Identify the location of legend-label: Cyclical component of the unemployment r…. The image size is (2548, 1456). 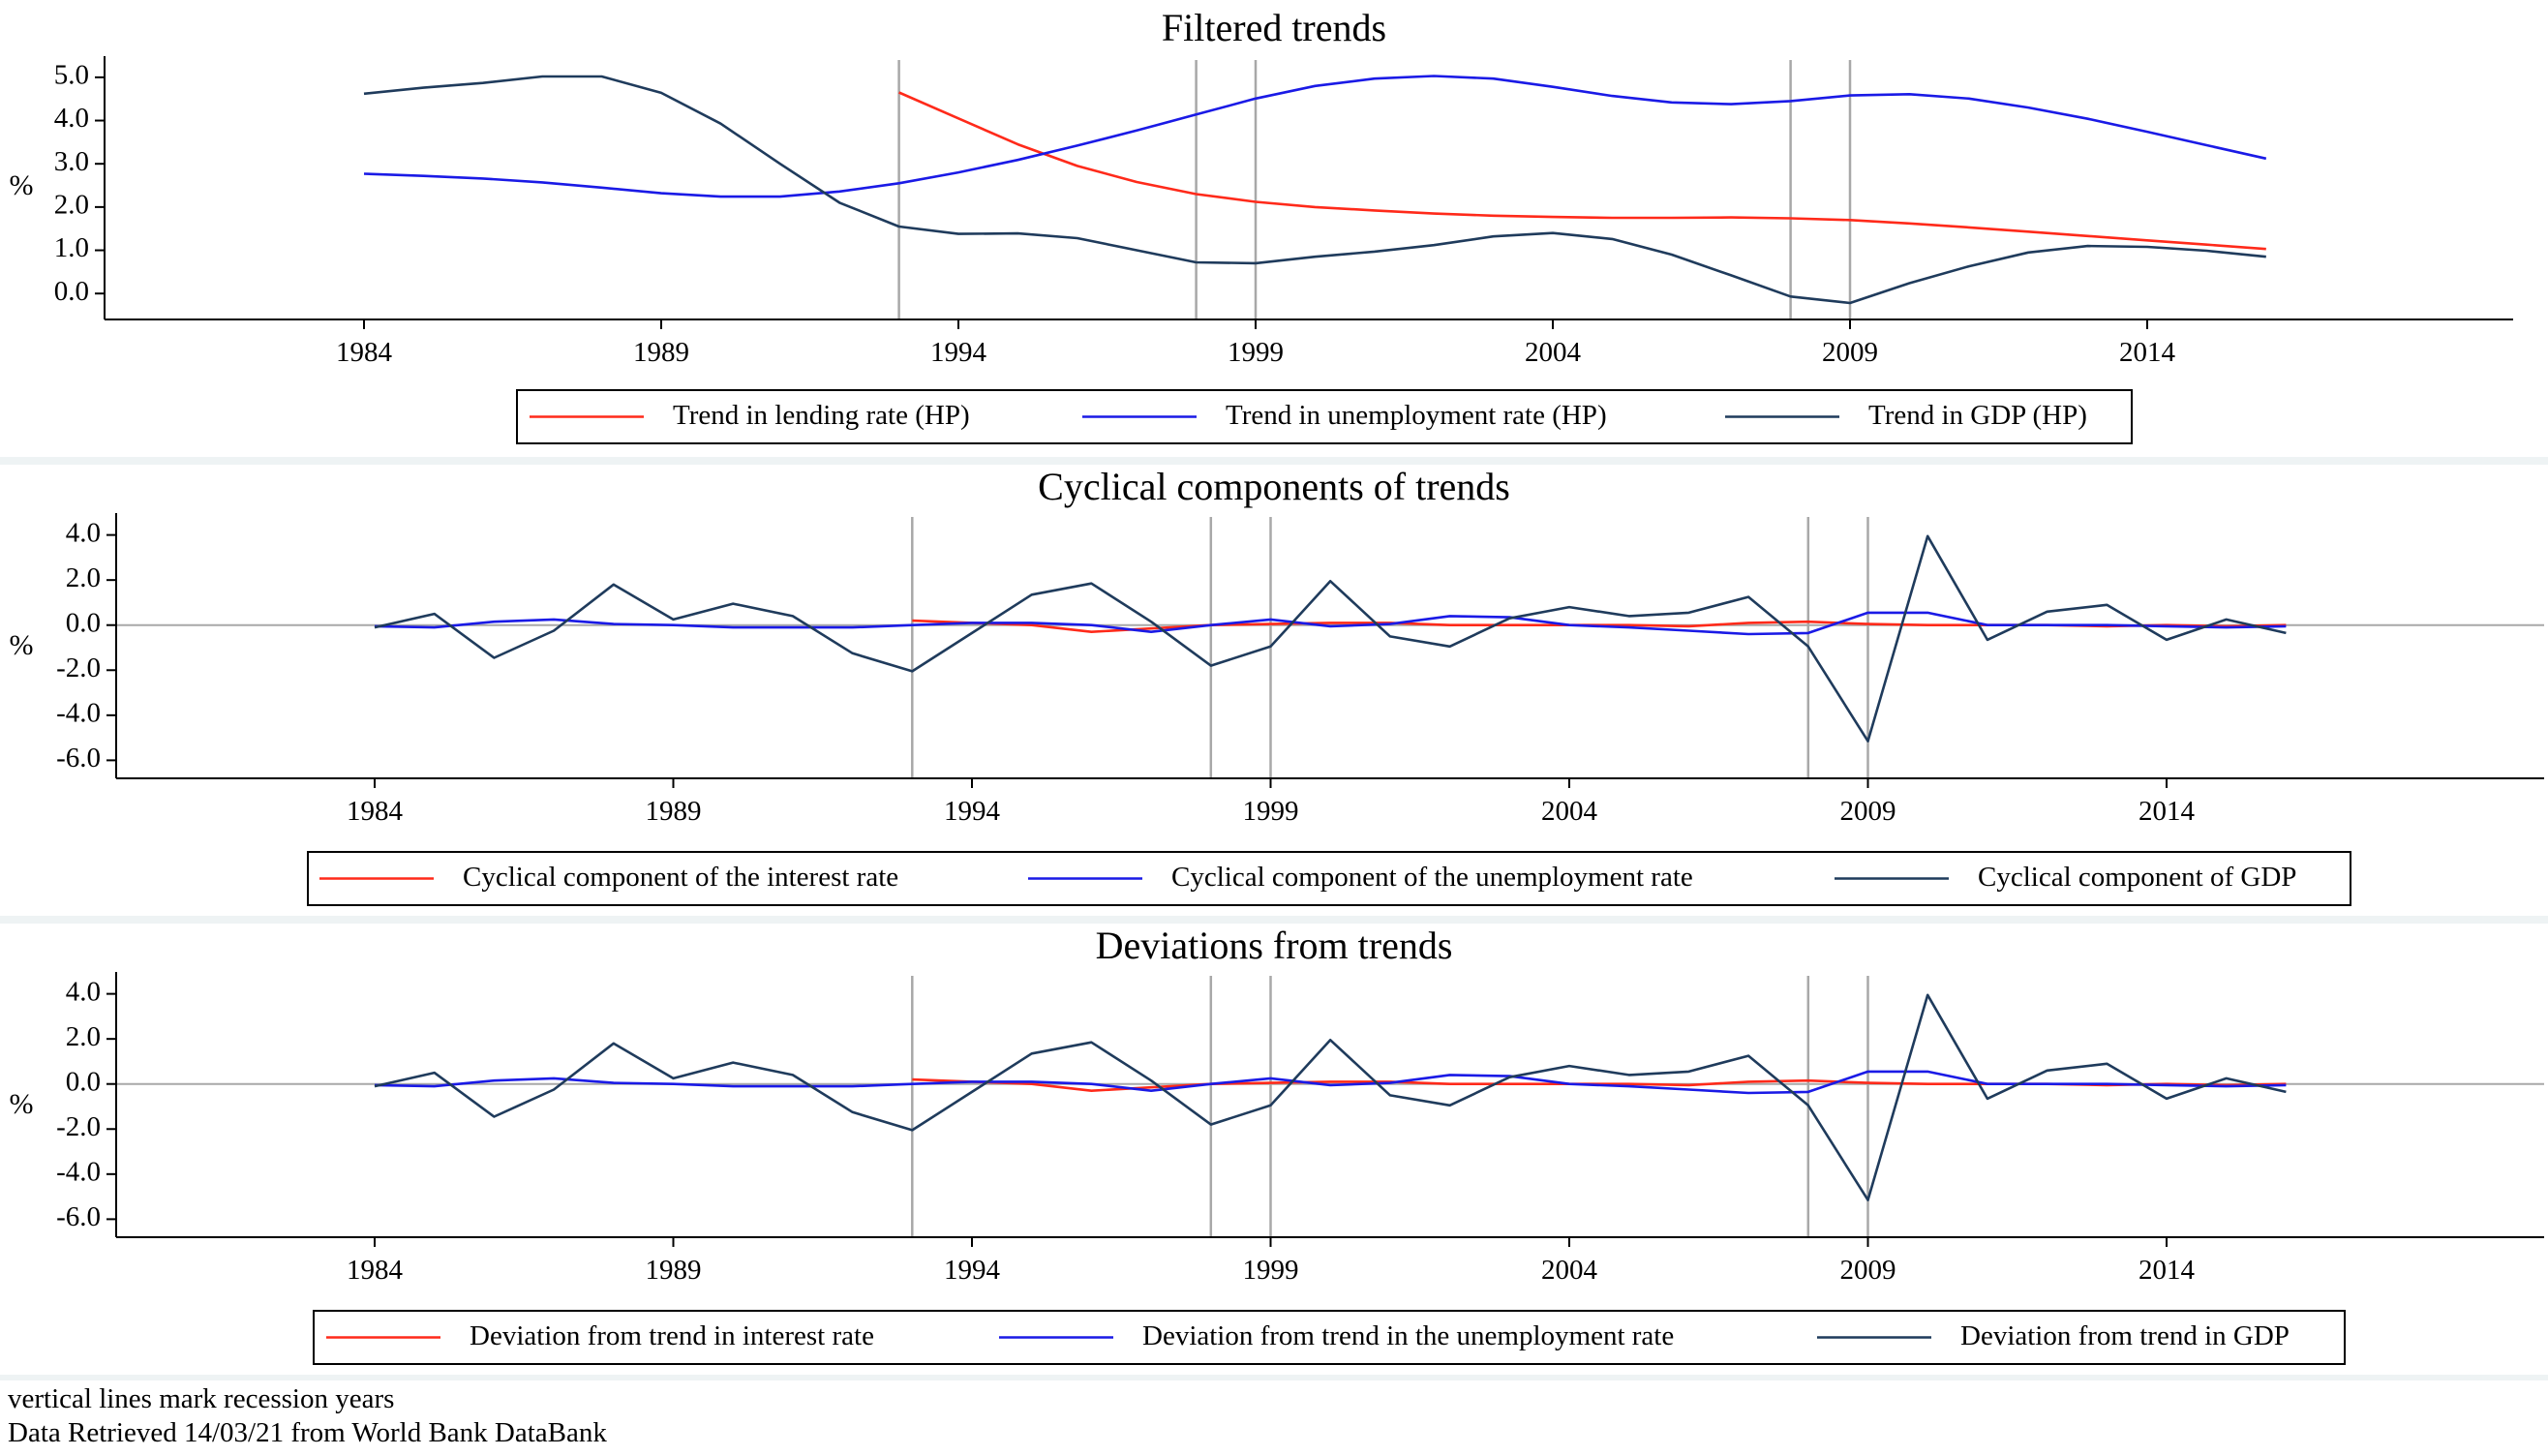
(1432, 878).